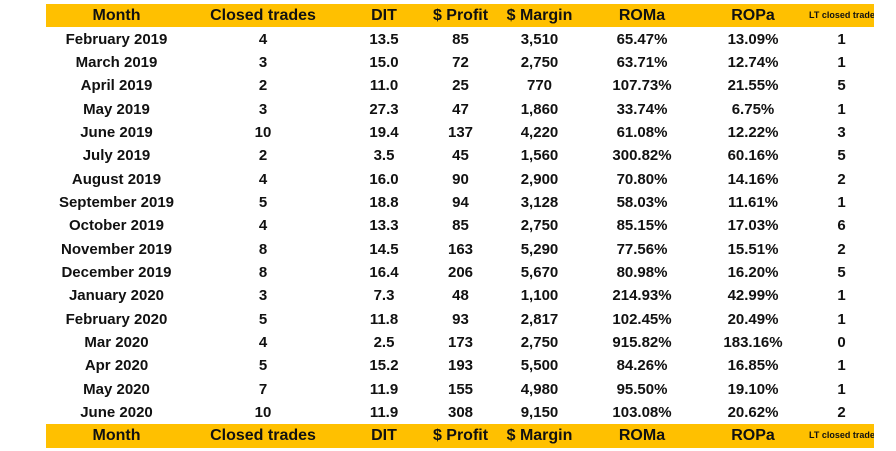  What do you see at coordinates (384, 132) in the screenshot?
I see `dit-cell: 19.4` at bounding box center [384, 132].